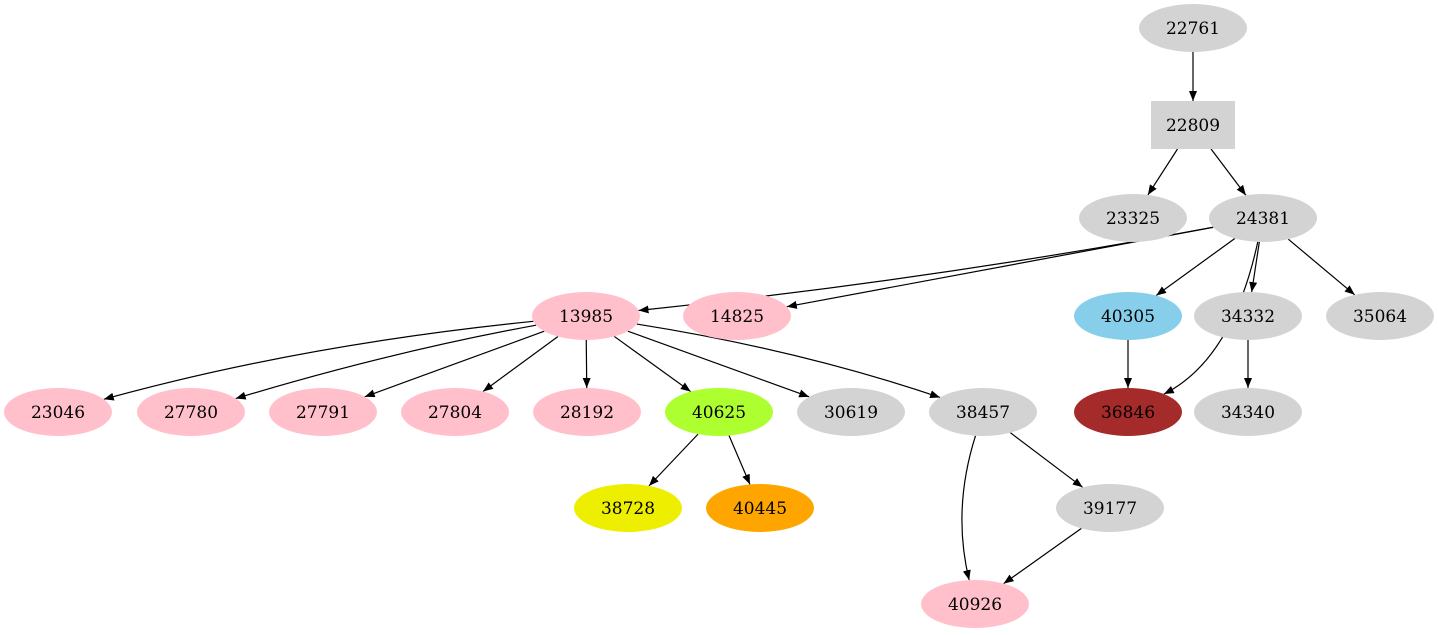 Image resolution: width=1438 pixels, height=635 pixels. I want to click on node-13985: 13985, so click(586, 316).